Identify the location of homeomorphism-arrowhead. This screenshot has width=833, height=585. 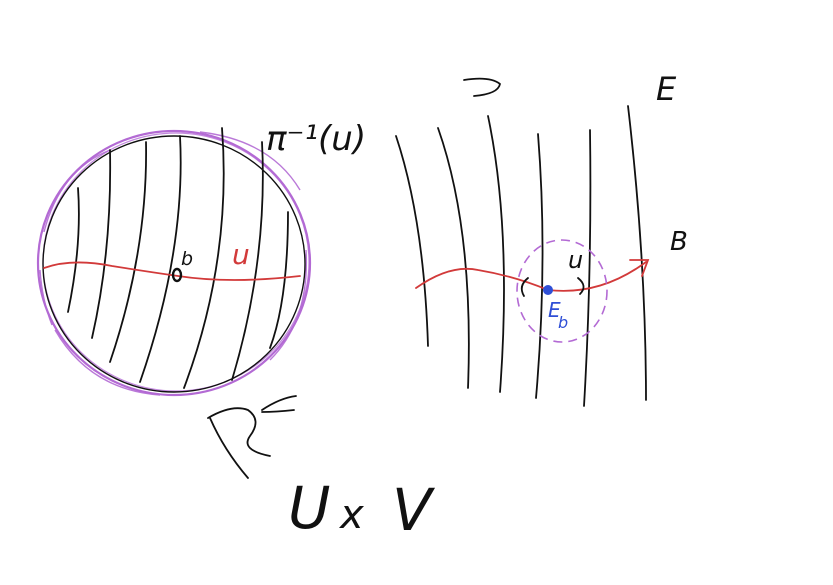
(279, 404).